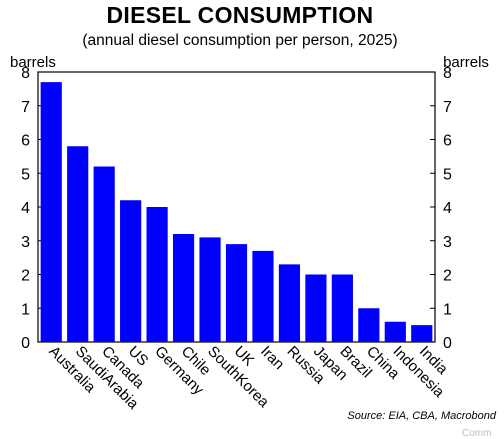 This screenshot has height=439, width=504. Describe the element at coordinates (25, 208) in the screenshot. I see `y-tick-label-left: 4` at that location.